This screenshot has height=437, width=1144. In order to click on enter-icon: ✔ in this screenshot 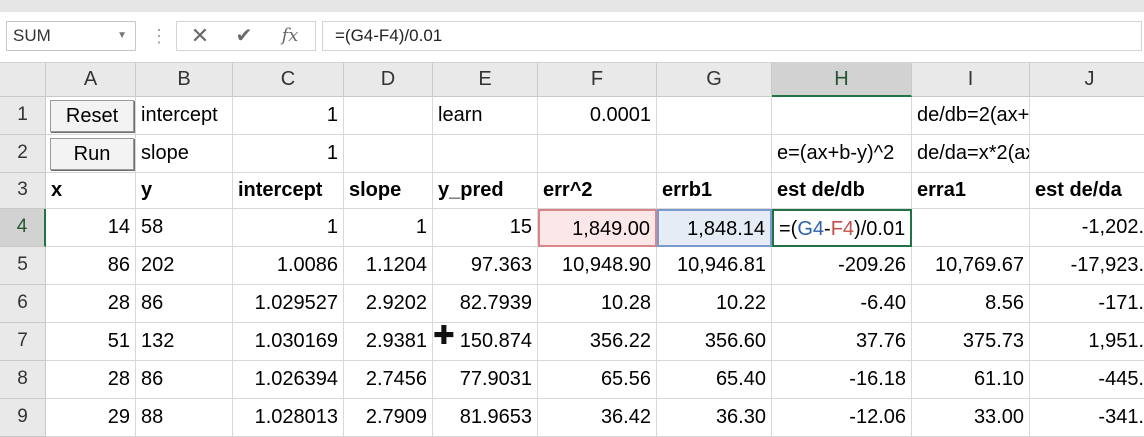, I will do `click(244, 36)`.